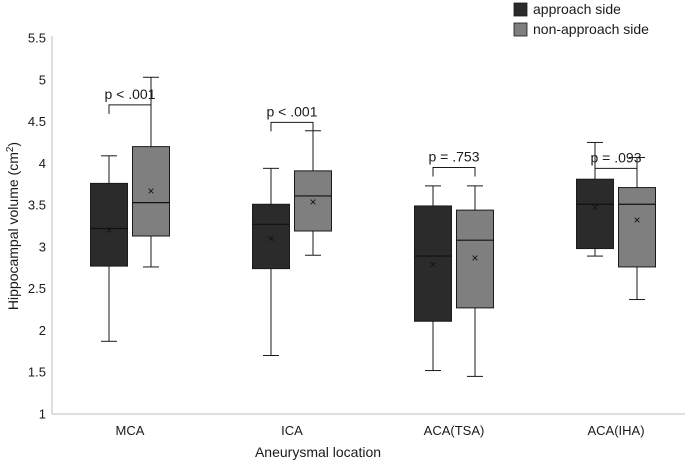 The height and width of the screenshot is (461, 699). What do you see at coordinates (616, 157) in the screenshot?
I see `p-value-label: p = .093` at bounding box center [616, 157].